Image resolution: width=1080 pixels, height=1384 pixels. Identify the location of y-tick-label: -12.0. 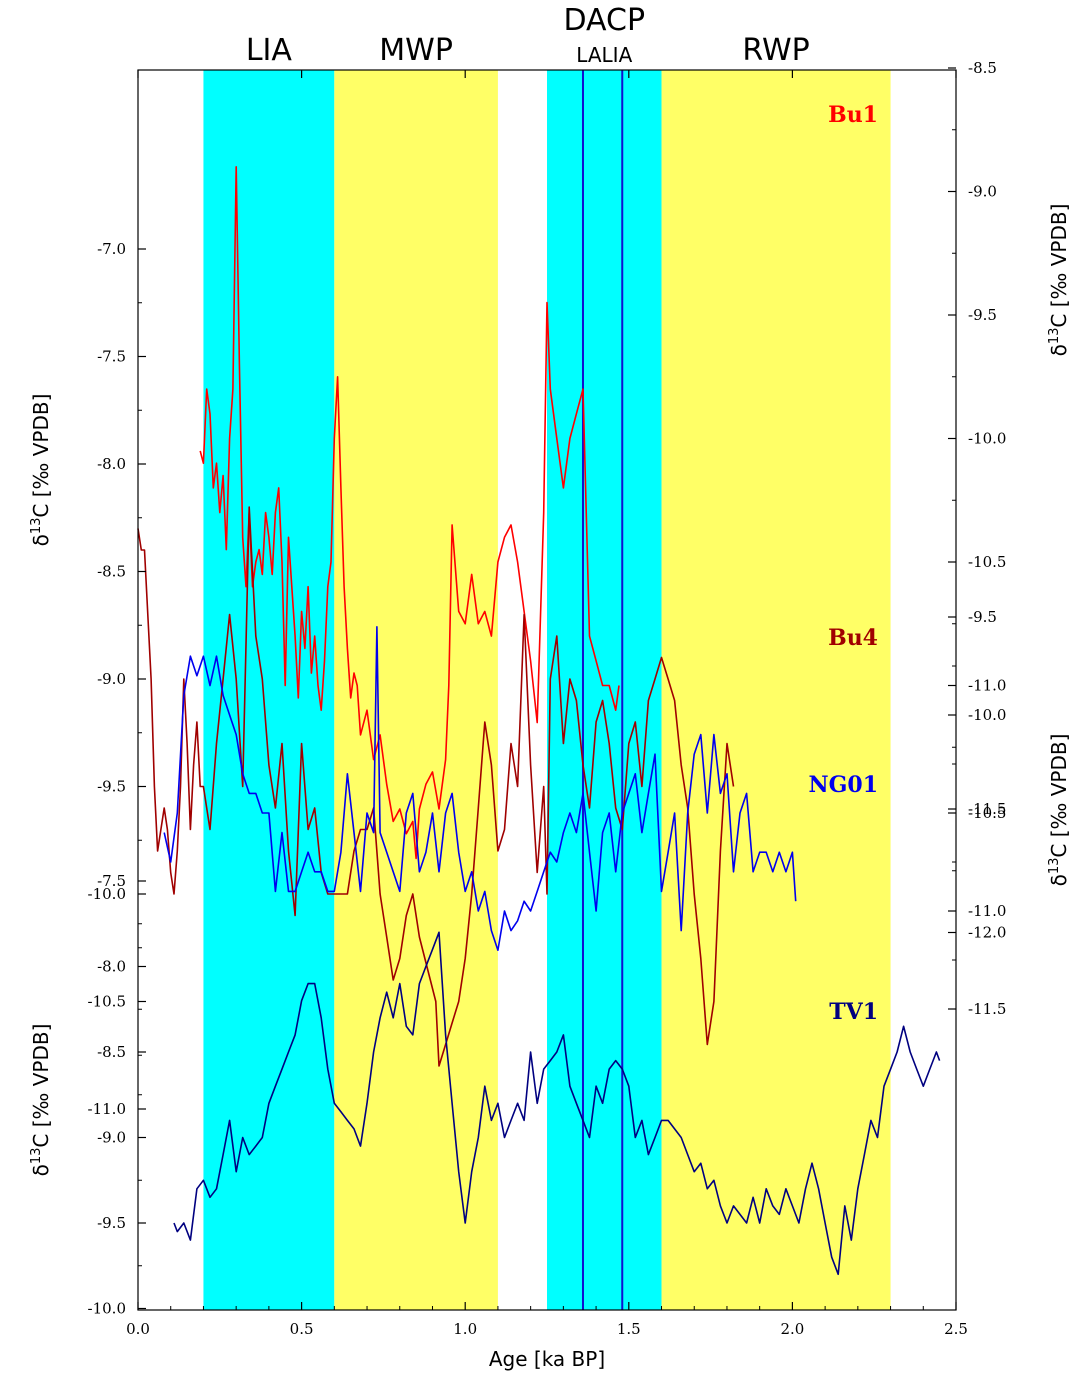
(987, 933).